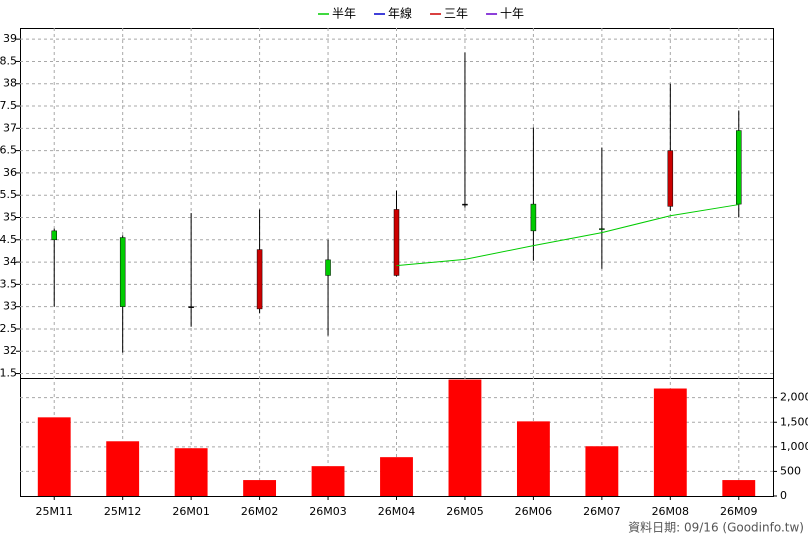  I want to click on x-tick-label: 26M07, so click(602, 511).